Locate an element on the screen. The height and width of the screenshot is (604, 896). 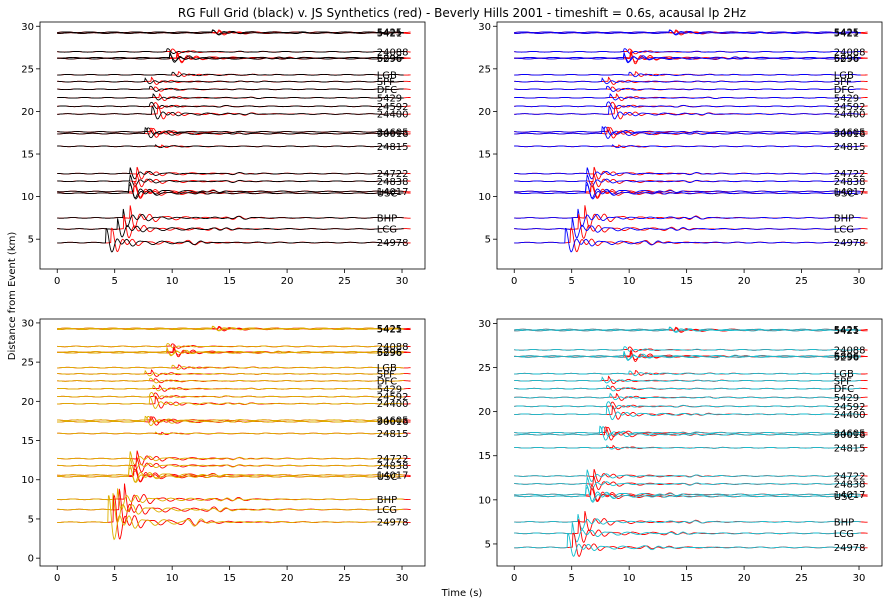
station-label: 5425 is located at coordinates (389, 33).